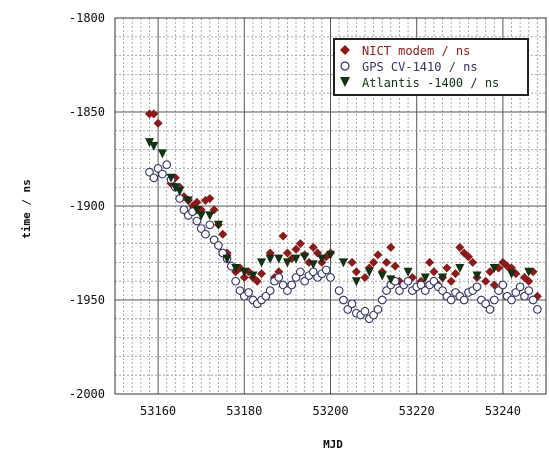 This screenshot has width=549, height=458. I want to click on y-tick-label: -2000, so click(87, 394).